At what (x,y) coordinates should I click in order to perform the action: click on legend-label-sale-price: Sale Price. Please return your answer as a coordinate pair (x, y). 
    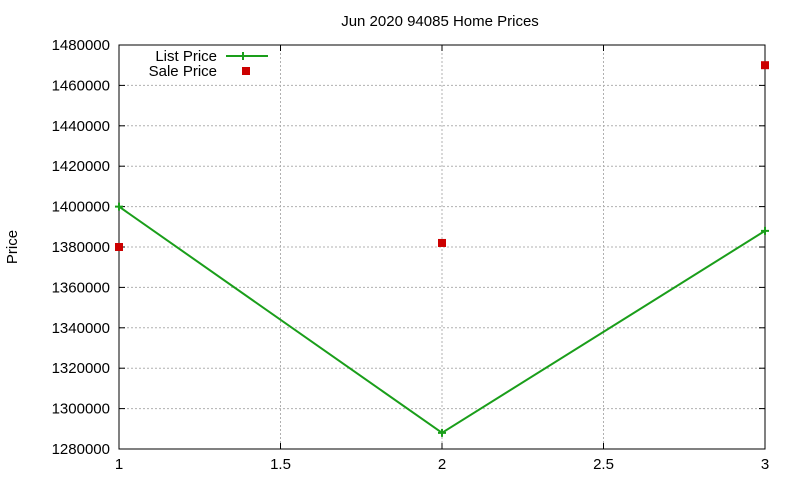
    Looking at the image, I should click on (183, 71).